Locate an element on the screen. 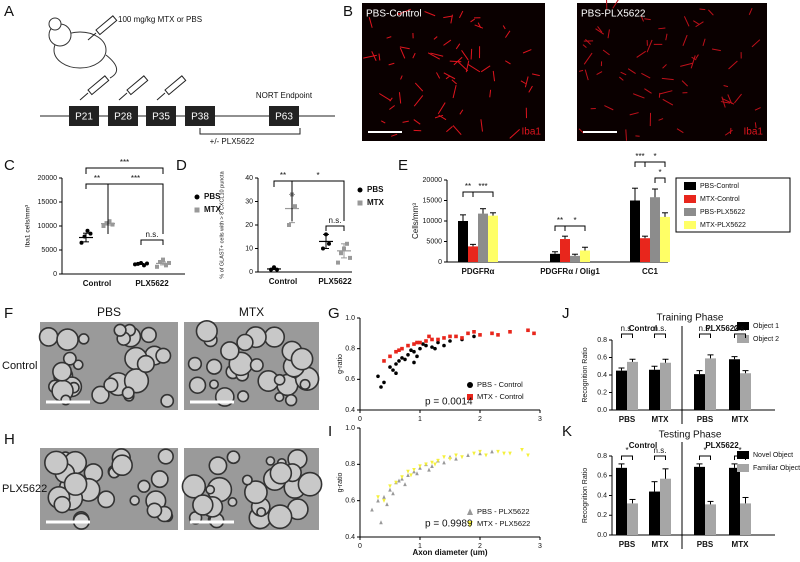 Image resolution: width=800 pixels, height=562 pixels. y-tick-label: 15000 is located at coordinates (48, 202).